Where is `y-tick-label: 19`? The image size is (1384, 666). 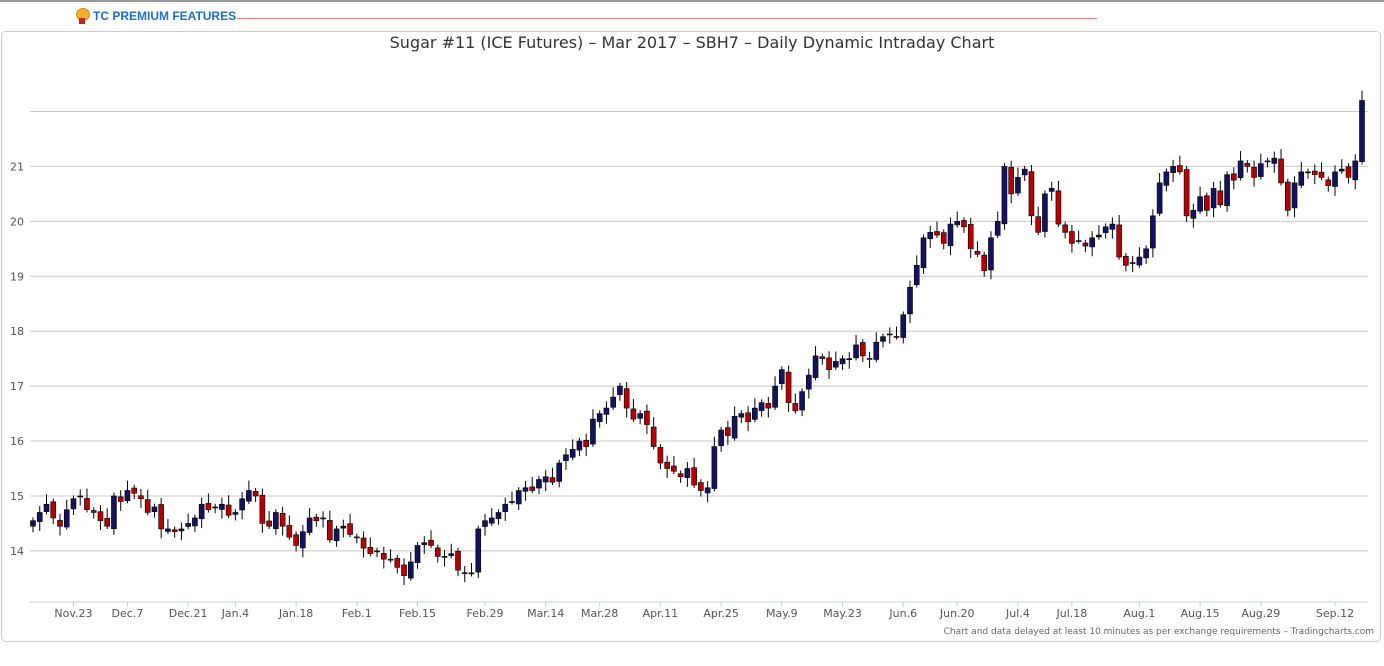 y-tick-label: 19 is located at coordinates (17, 276).